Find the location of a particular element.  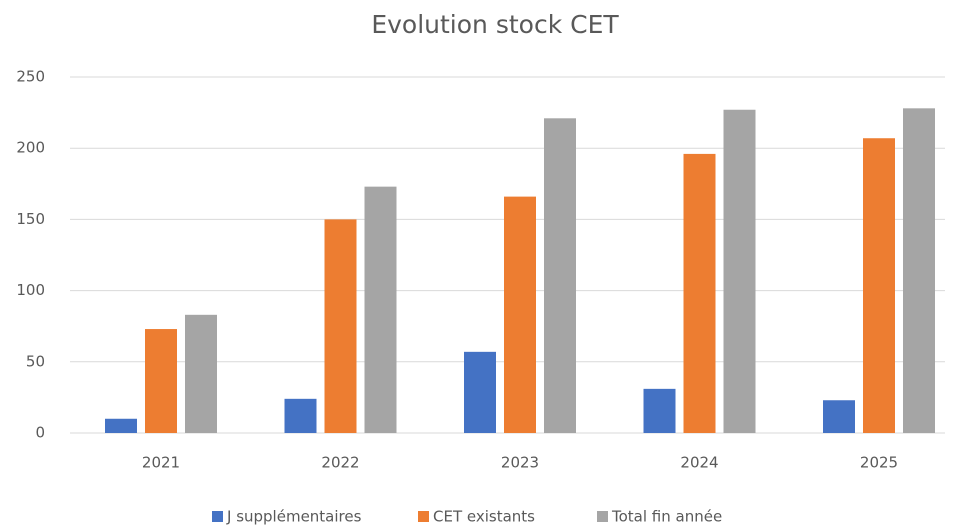

chart-title: Evolution stock CET is located at coordinates (495, 24).